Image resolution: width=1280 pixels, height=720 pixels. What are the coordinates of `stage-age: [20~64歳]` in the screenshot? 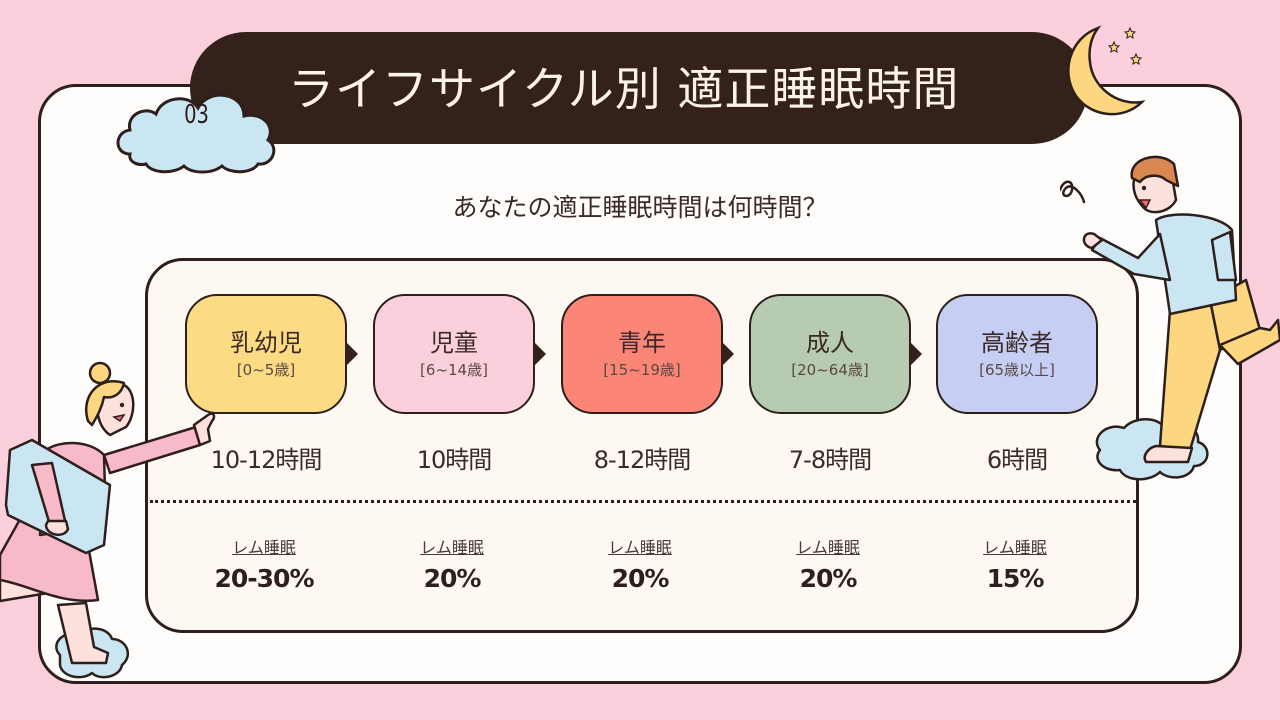 It's located at (830, 370).